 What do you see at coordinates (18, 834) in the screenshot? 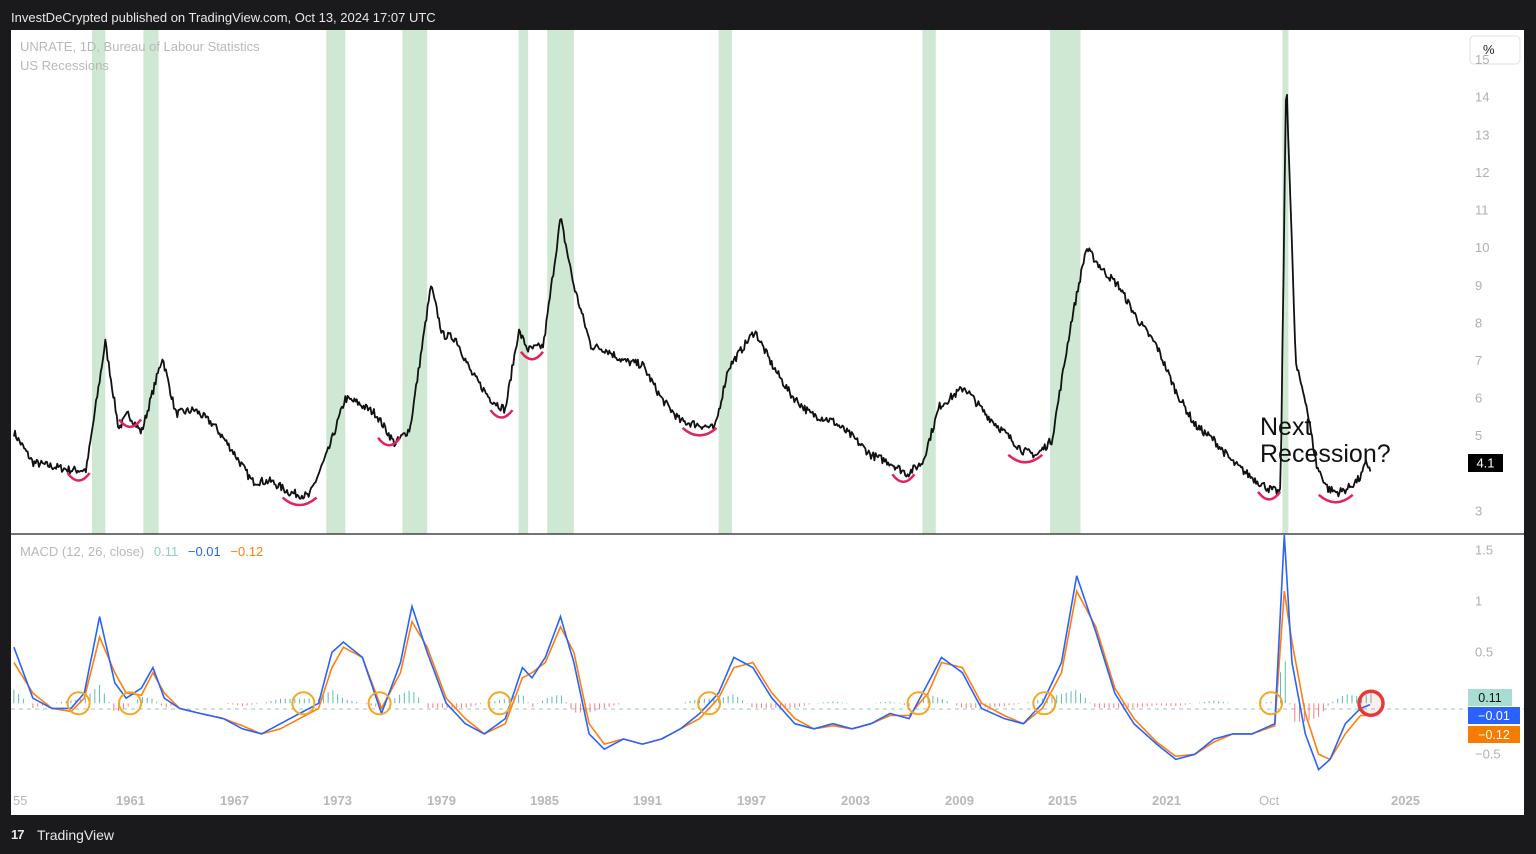
I see `tradingview-logo: 17` at bounding box center [18, 834].